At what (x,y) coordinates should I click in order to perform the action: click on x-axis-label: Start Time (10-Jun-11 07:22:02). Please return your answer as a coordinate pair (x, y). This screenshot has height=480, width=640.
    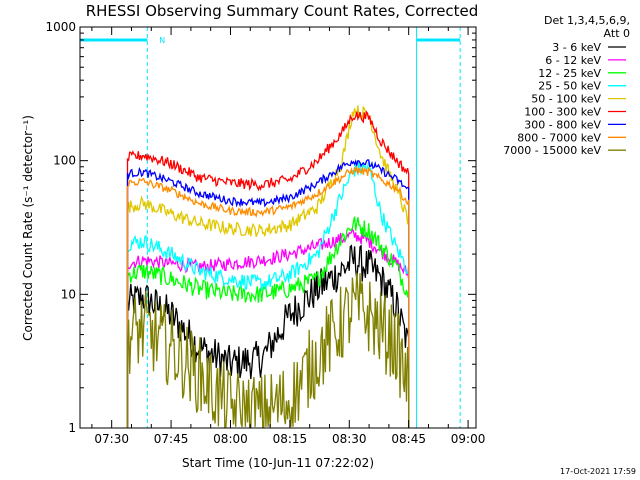
    Looking at the image, I should click on (278, 463).